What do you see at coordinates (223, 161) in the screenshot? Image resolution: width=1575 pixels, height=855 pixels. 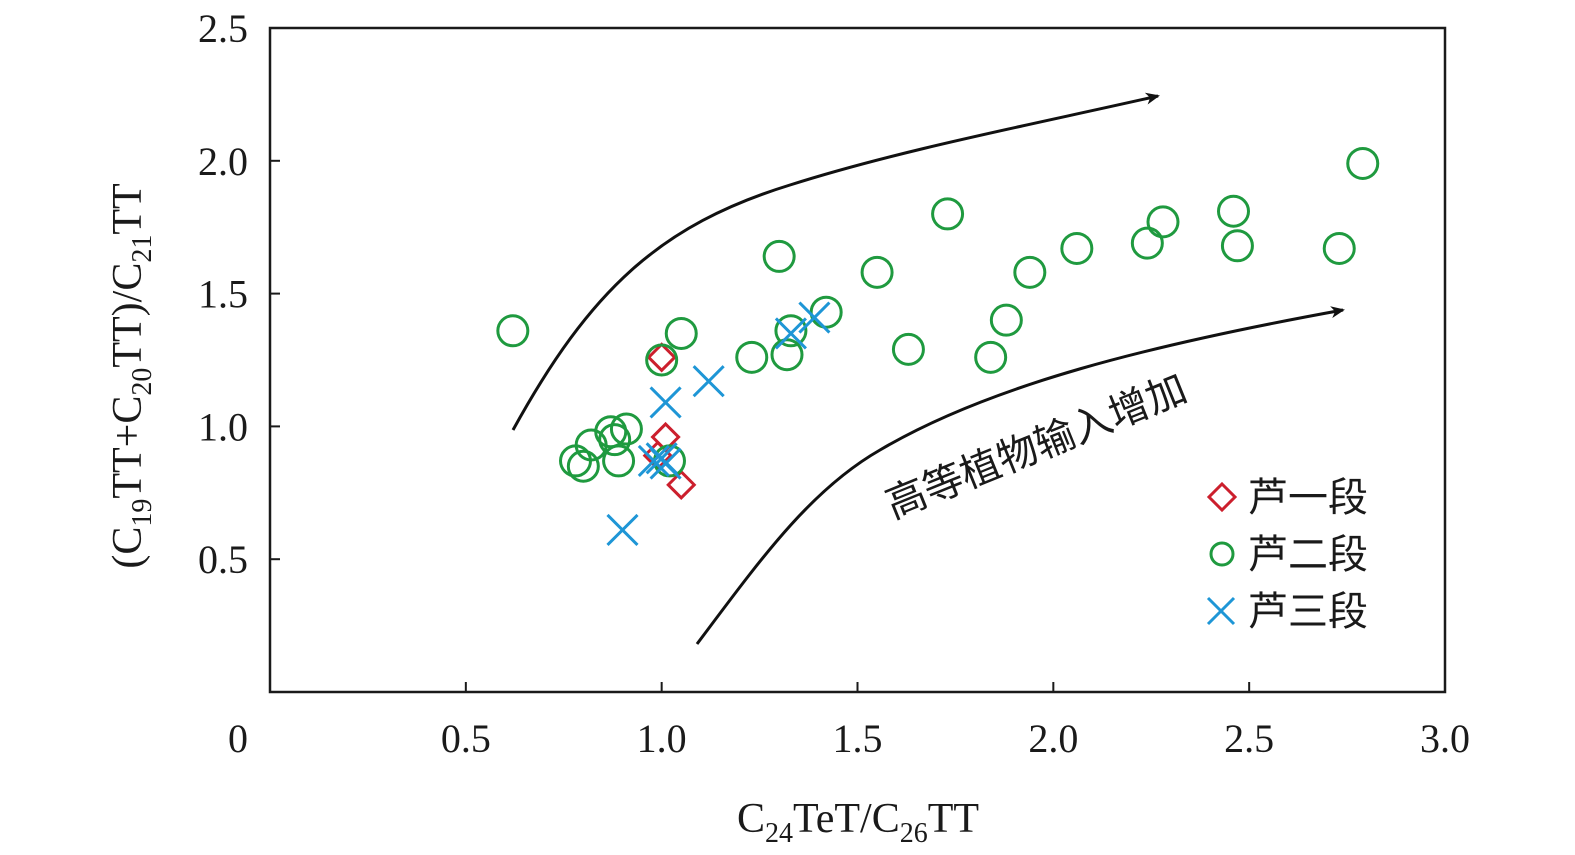 I see `y-tick-label: 2.0` at bounding box center [223, 161].